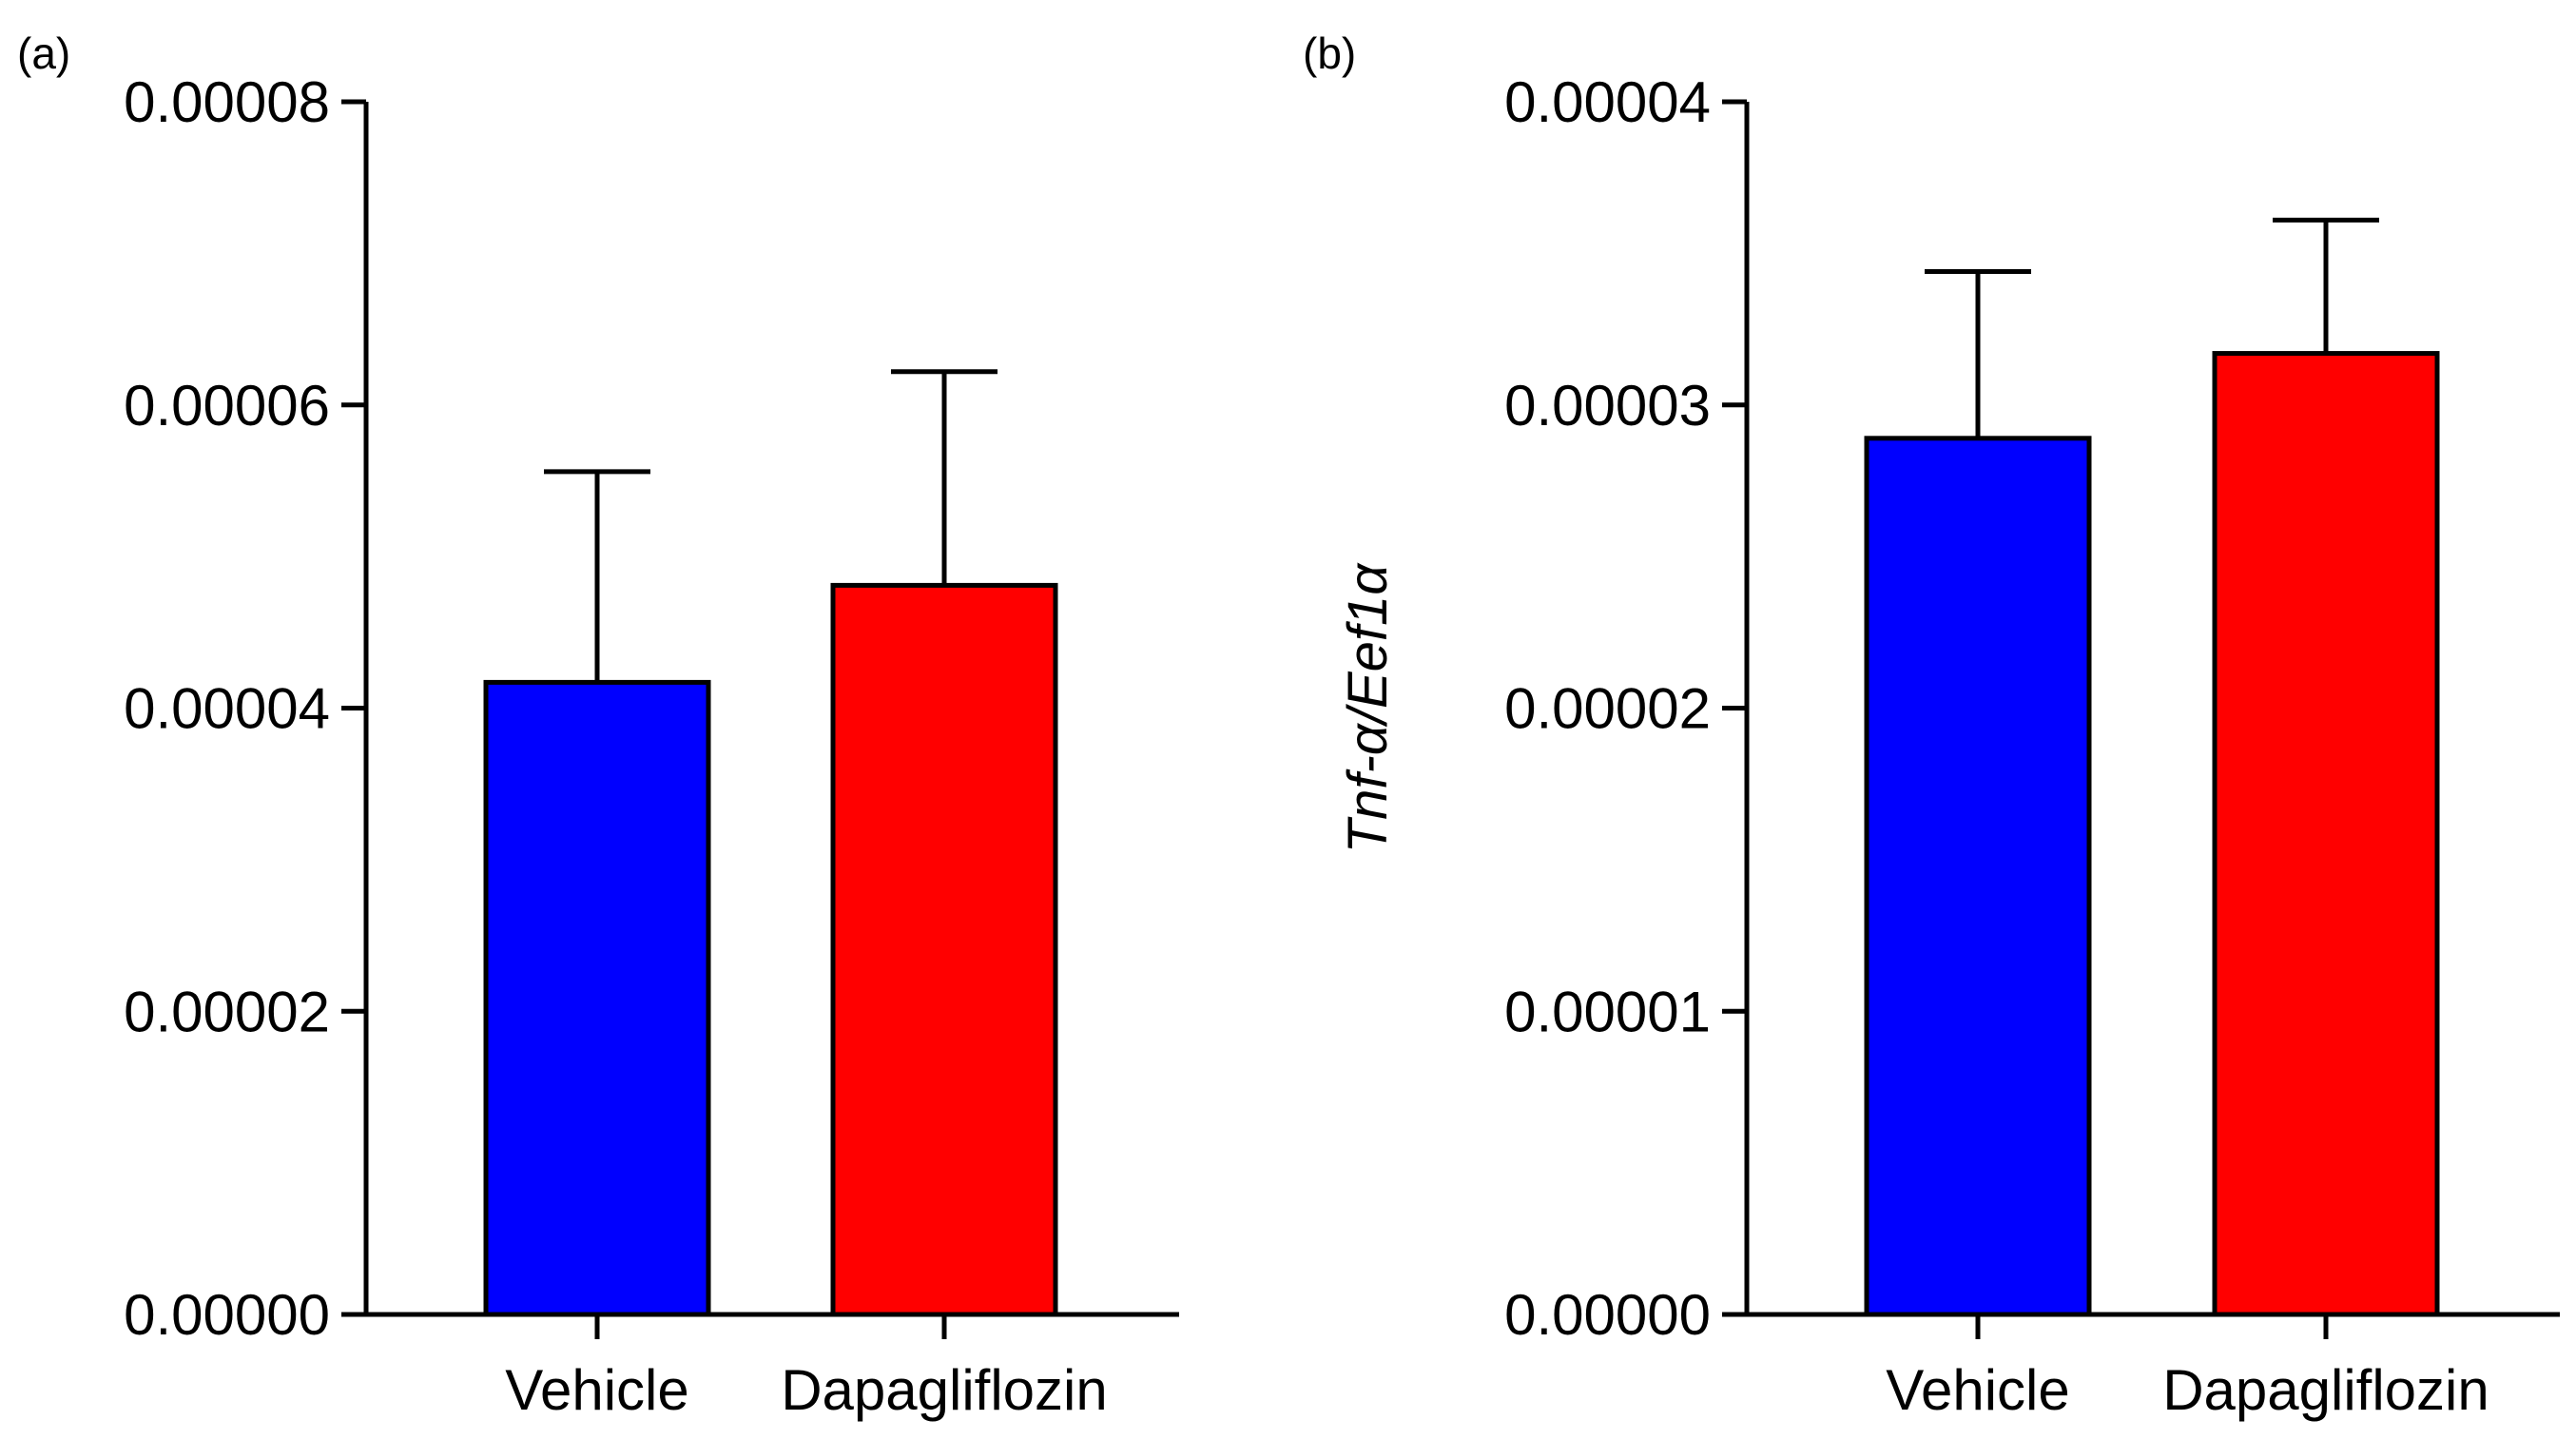 The image size is (2576, 1440). What do you see at coordinates (43, 53) in the screenshot?
I see `panel-a-label: (a)` at bounding box center [43, 53].